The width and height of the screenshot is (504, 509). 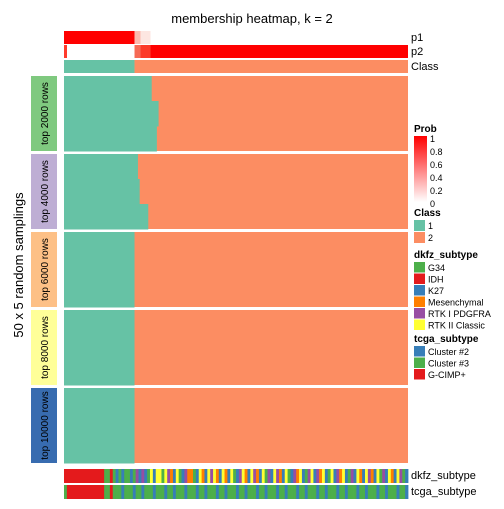 What do you see at coordinates (417, 38) in the screenshot?
I see `annot-label-p1: p1` at bounding box center [417, 38].